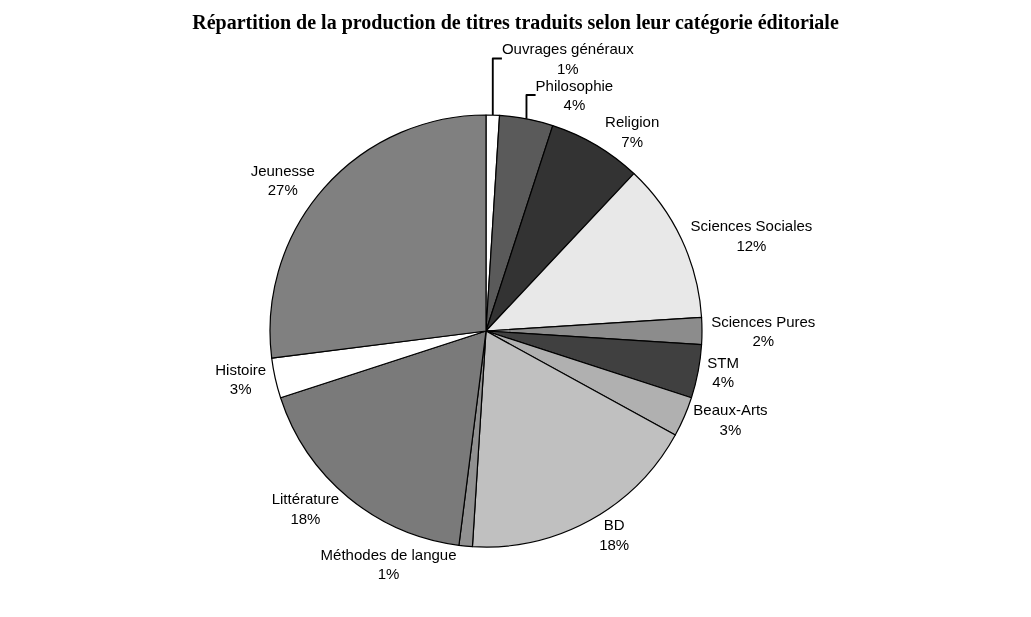  Describe the element at coordinates (568, 49) in the screenshot. I see `slice-label: Ouvrages généraux` at that location.